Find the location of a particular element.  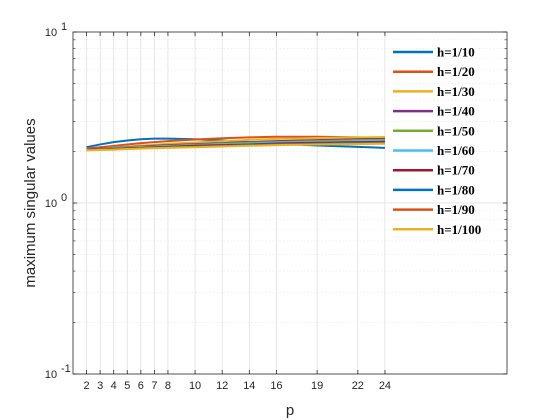

y-tick-exponent: 0 is located at coordinates (64, 198).